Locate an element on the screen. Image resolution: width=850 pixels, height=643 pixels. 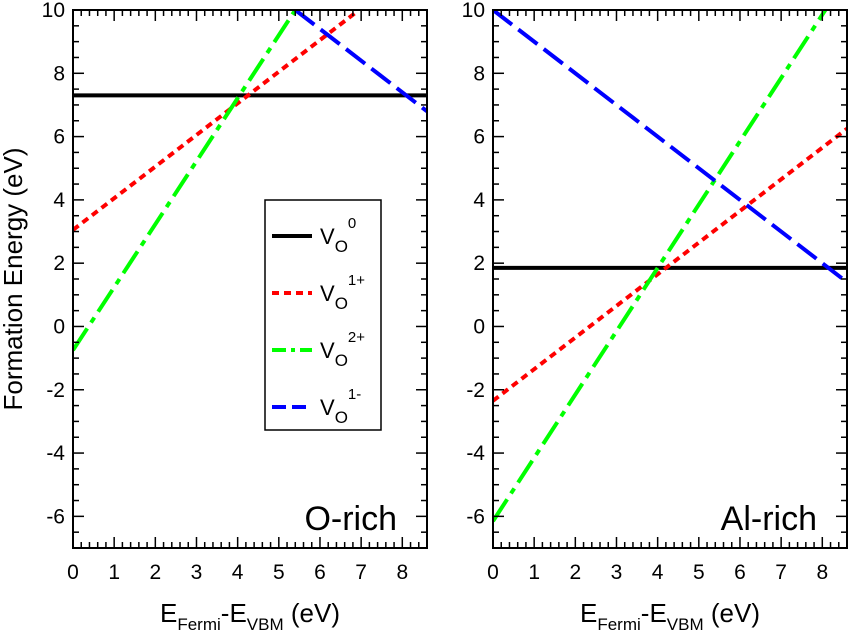
legend-label-v1m: VO1- is located at coordinates (340, 406).